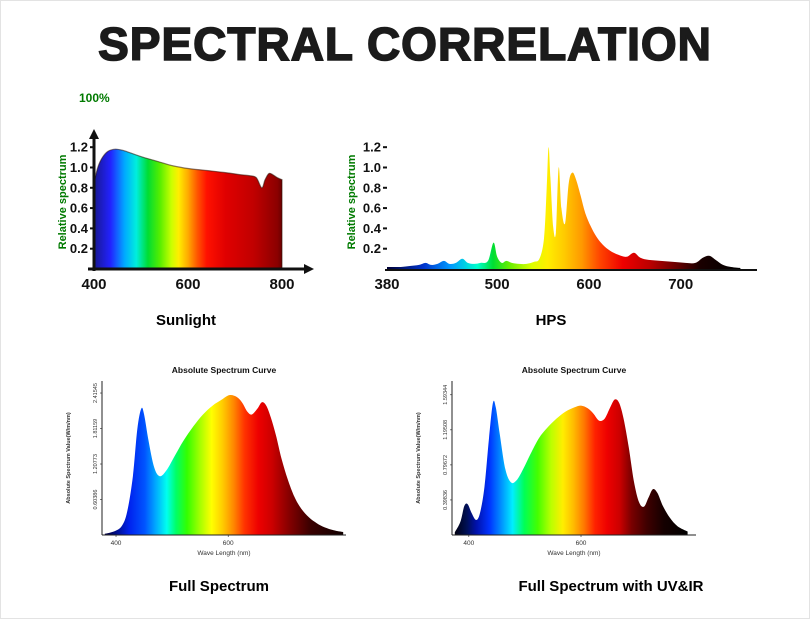 Image resolution: width=810 pixels, height=619 pixels. Describe the element at coordinates (446, 395) in the screenshot. I see `svg-text: 1.59344` at that location.